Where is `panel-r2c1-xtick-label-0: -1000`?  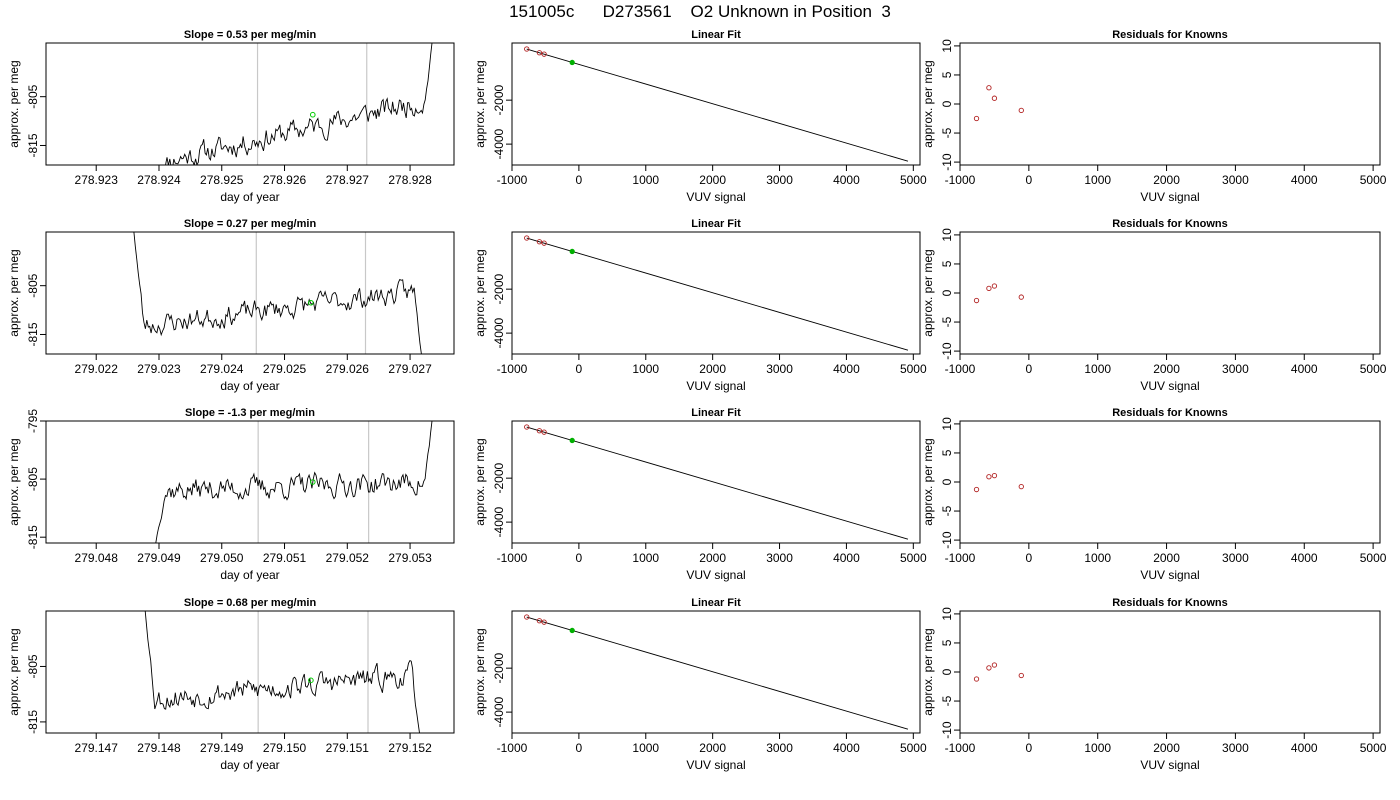
panel-r2c1-xtick-label-0: -1000 is located at coordinates (512, 558).